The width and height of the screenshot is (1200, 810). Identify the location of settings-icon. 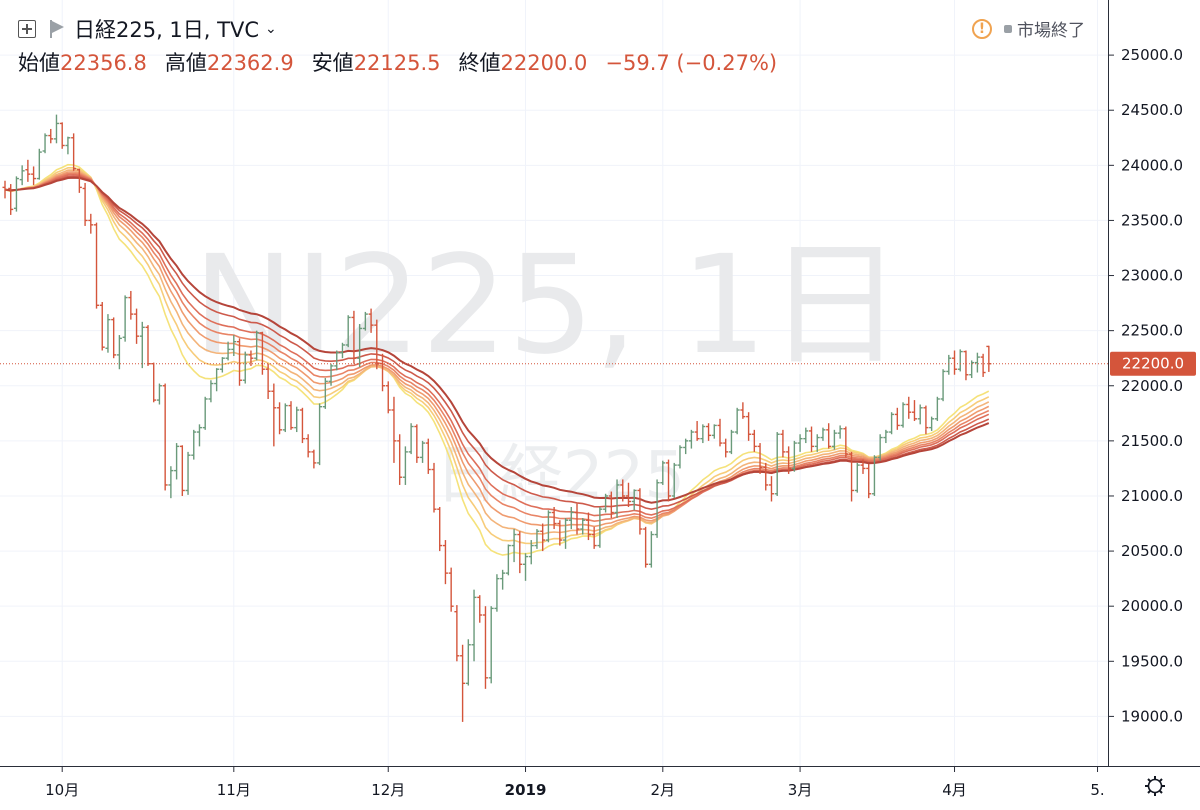
(1155, 786).